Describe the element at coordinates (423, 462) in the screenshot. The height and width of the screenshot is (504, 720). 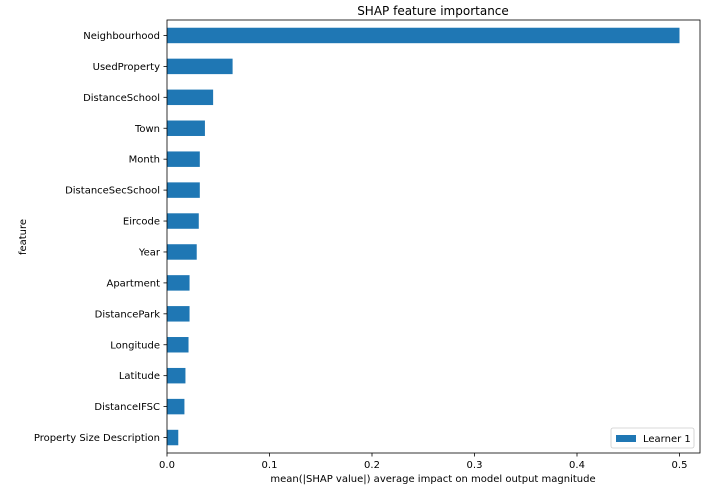
I see `x-axis: 0.0 0.1 0.2 0.3 0.4 0.5` at that location.